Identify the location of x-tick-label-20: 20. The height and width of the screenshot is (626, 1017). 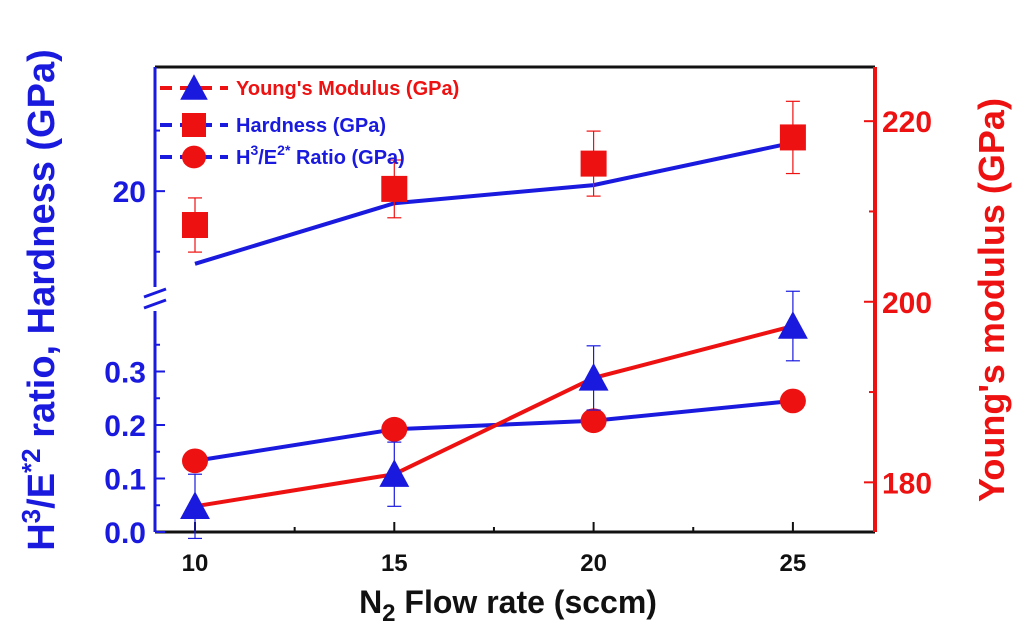
(593, 563).